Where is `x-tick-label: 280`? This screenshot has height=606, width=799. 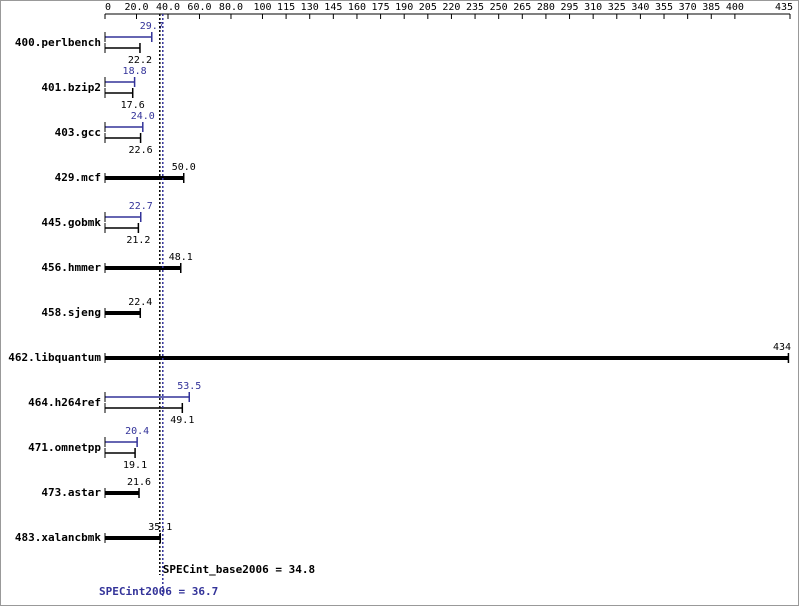
x-tick-label: 280 is located at coordinates (546, 7).